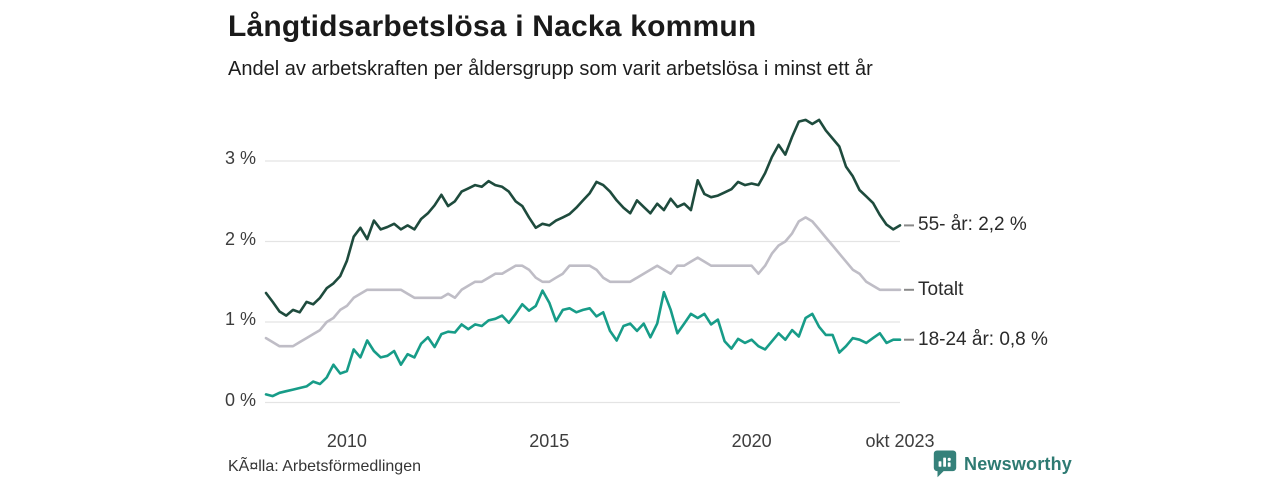 The width and height of the screenshot is (1280, 480). Describe the element at coordinates (324, 466) in the screenshot. I see `source-note: KÃ¤lla: Arbetsförmedlingen` at that location.